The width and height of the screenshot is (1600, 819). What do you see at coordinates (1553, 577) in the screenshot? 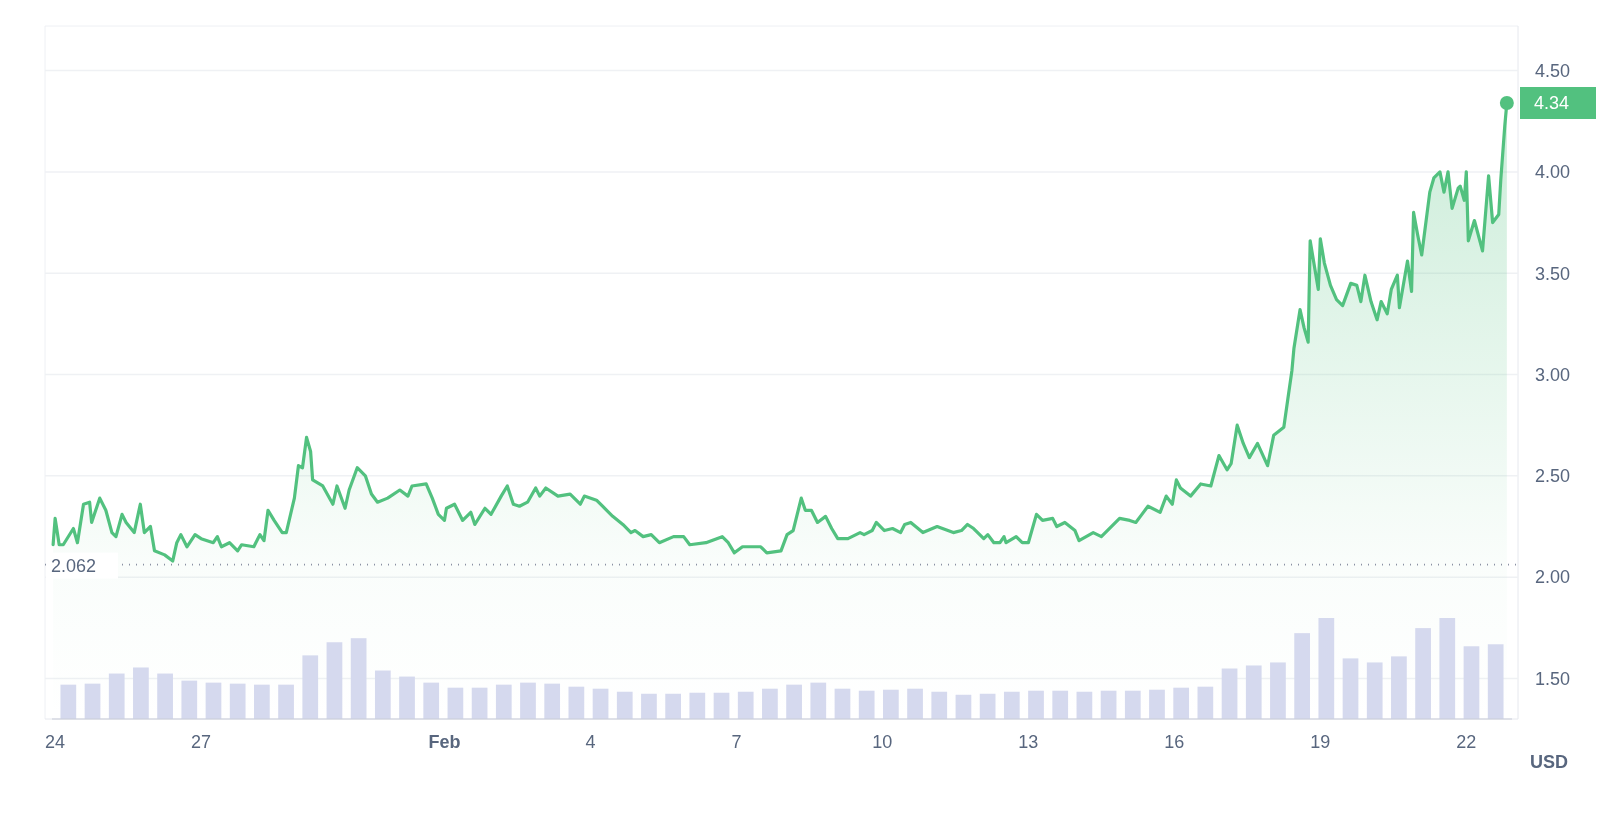
I see `y-tick-label: 2.00` at bounding box center [1553, 577].